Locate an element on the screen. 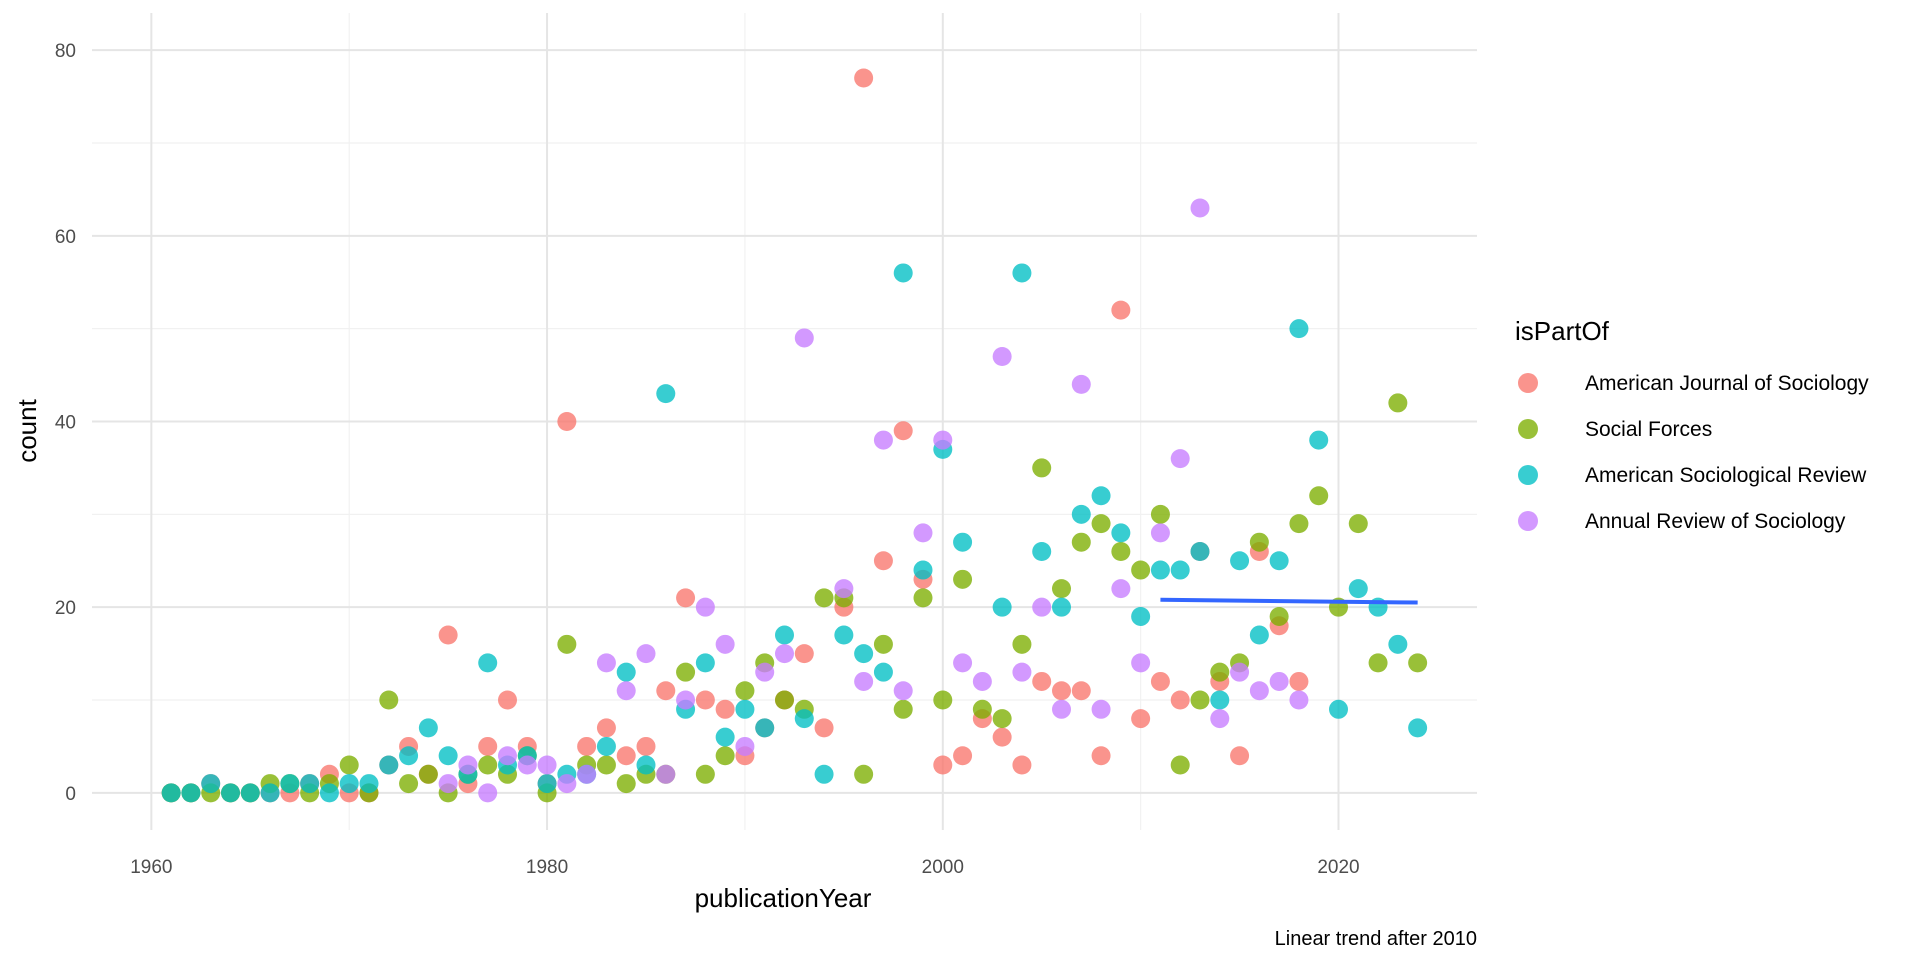 This screenshot has width=1920, height=960. x-tick-label: 2000 is located at coordinates (943, 867).